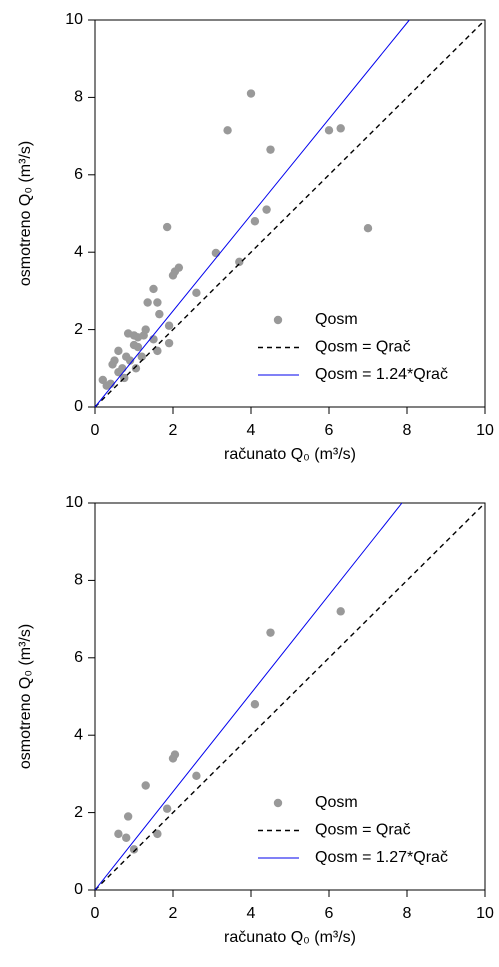  Describe the element at coordinates (381, 374) in the screenshot. I see `legend-label: Qosm = 1.24*Qrač` at that location.